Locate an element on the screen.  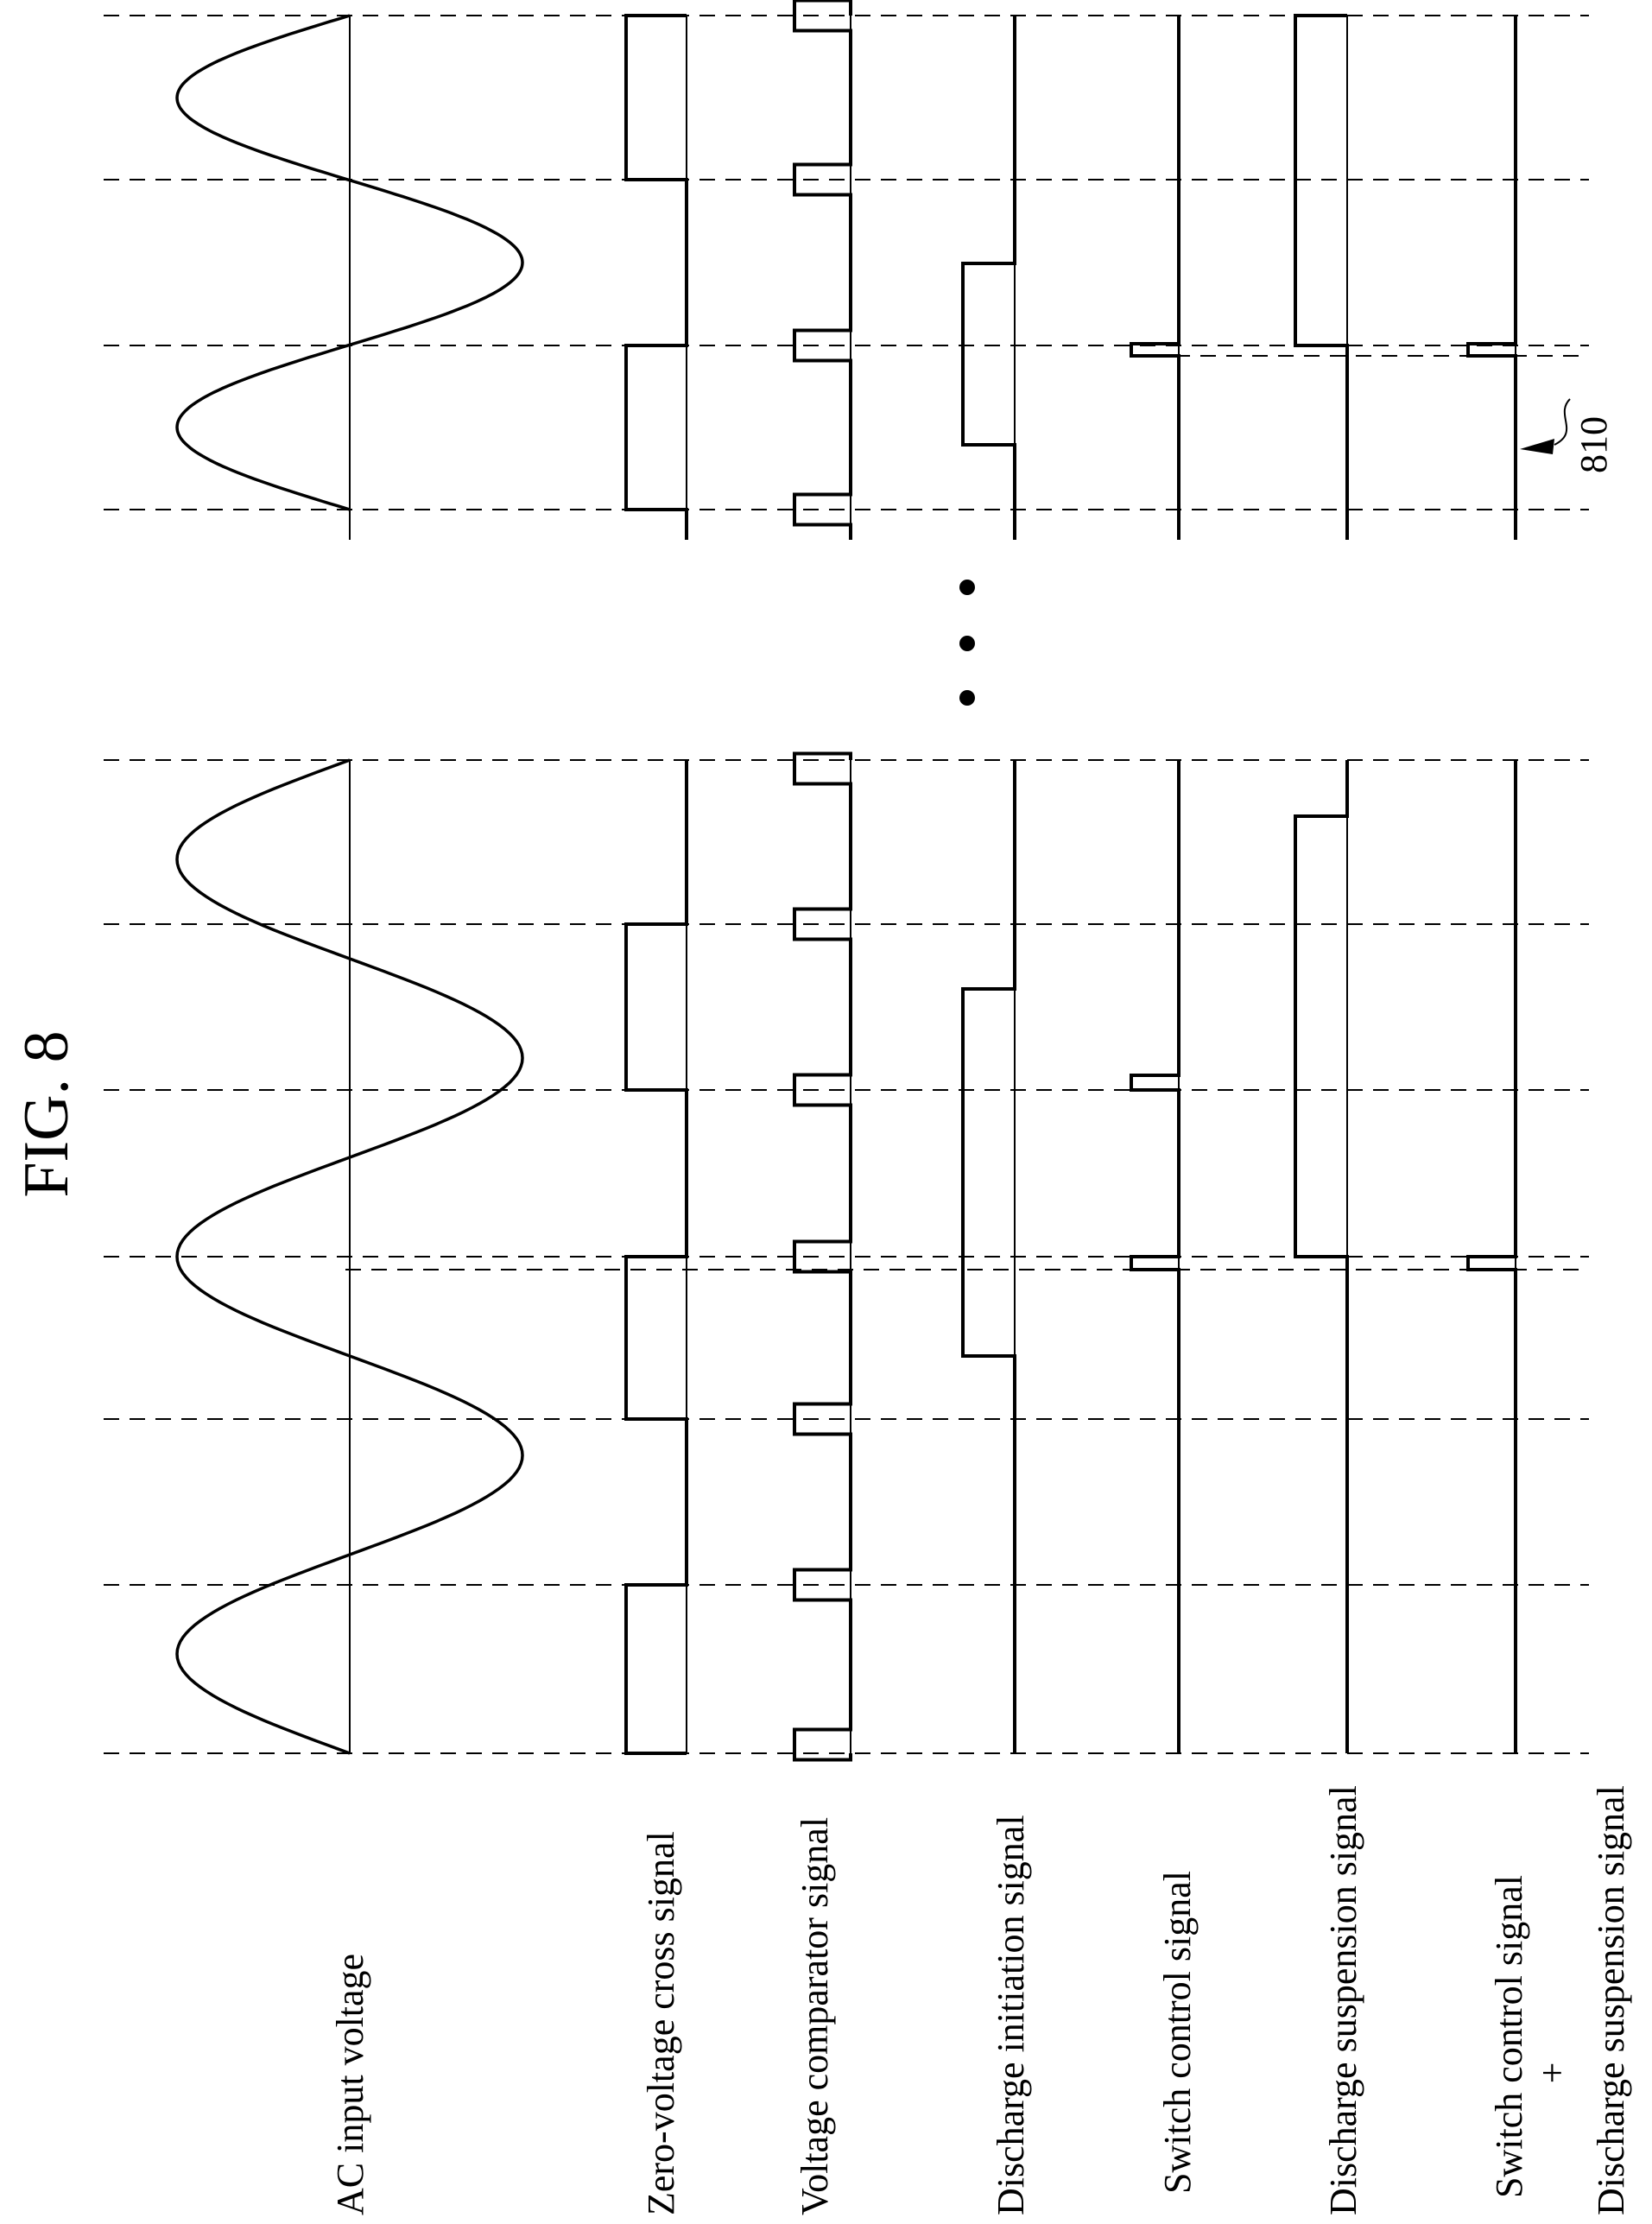
discharge-suspension-trace-left is located at coordinates (1321, 1257).